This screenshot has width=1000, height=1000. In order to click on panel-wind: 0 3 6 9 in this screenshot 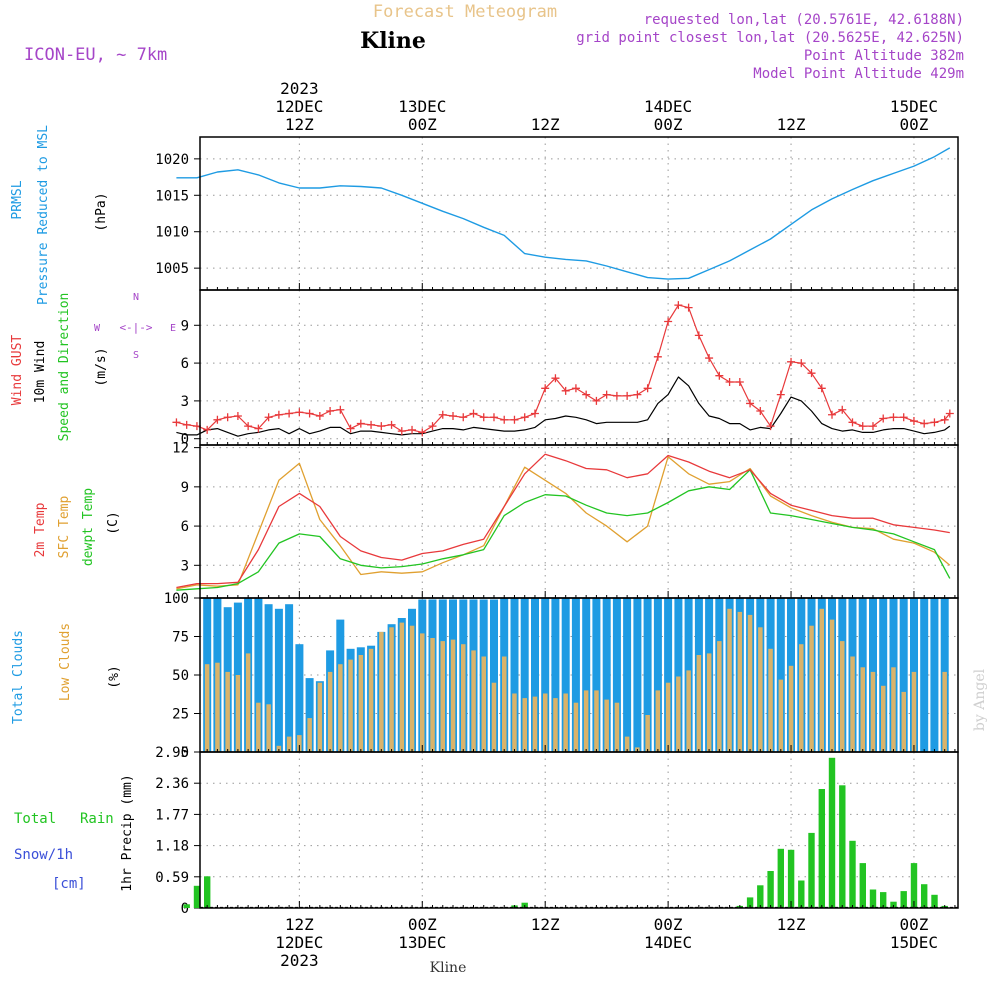, I will do `click(565, 369)`.